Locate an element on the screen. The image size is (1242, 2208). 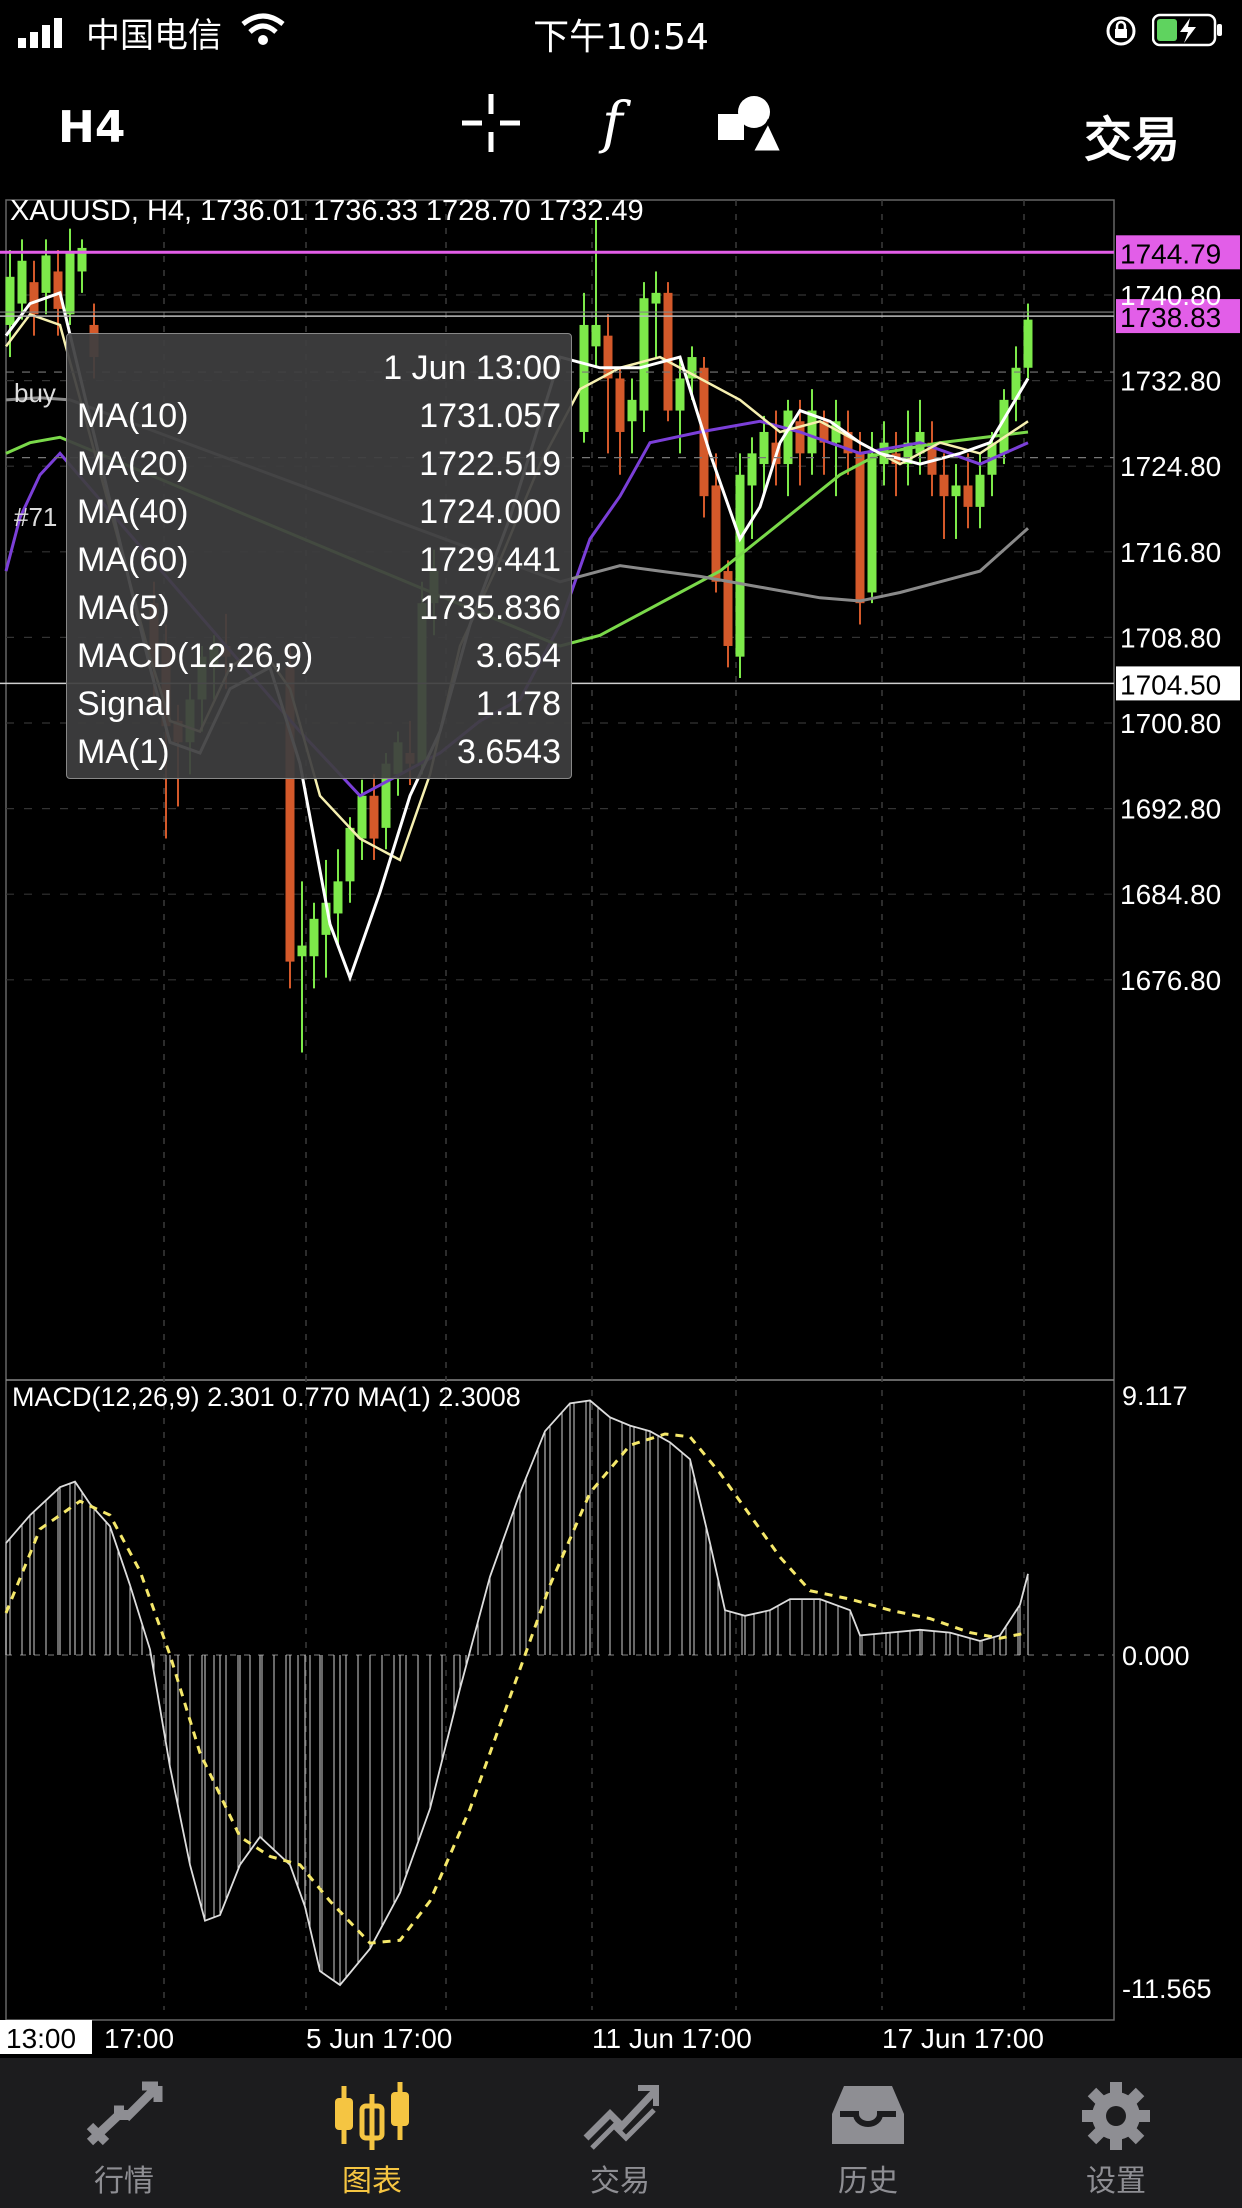
tooltip-row: MA(20) 1722.519 is located at coordinates (319, 464).